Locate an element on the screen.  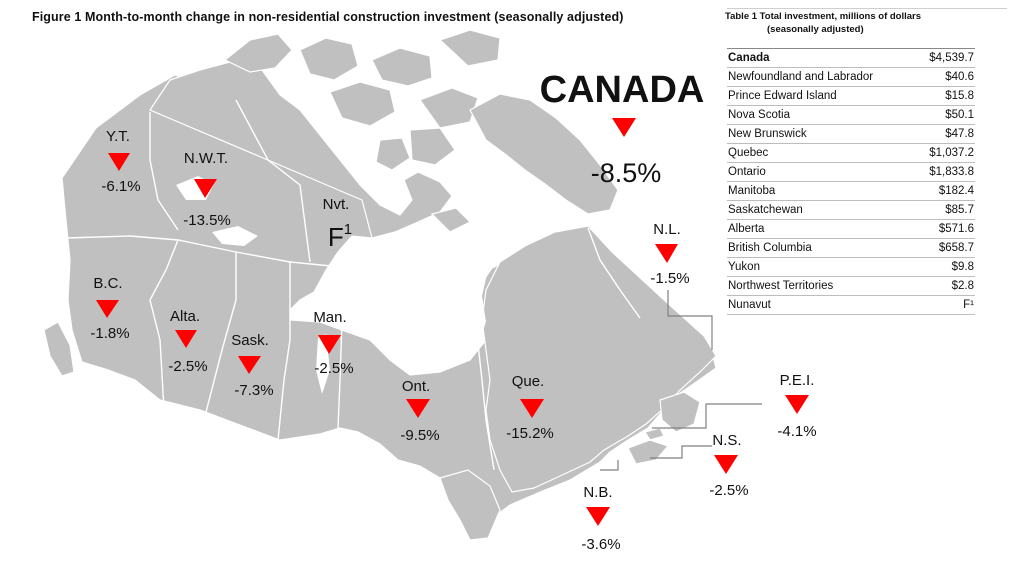
province-marker-nl: N.L. -1.5% is located at coordinates (669, 254).